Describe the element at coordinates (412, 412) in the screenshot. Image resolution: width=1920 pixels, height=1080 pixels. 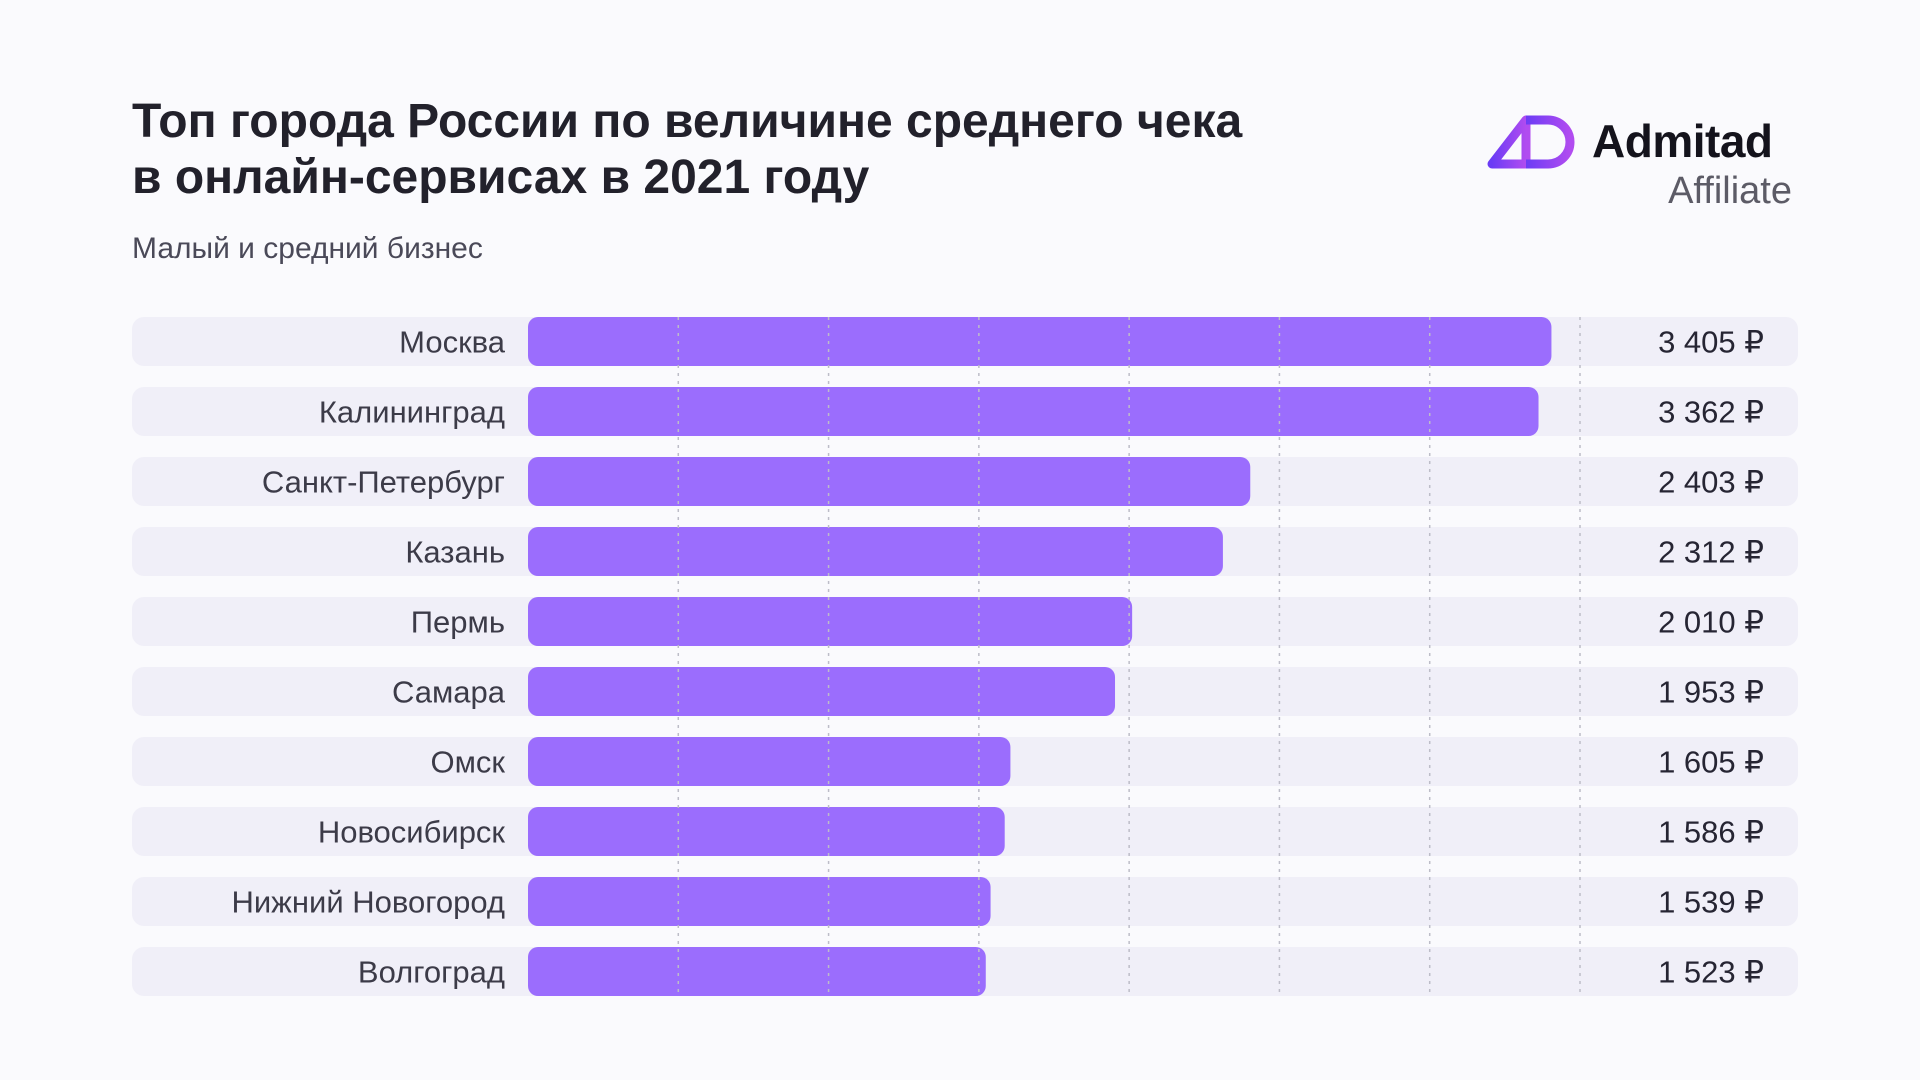
I see `category-label: Калининград` at that location.